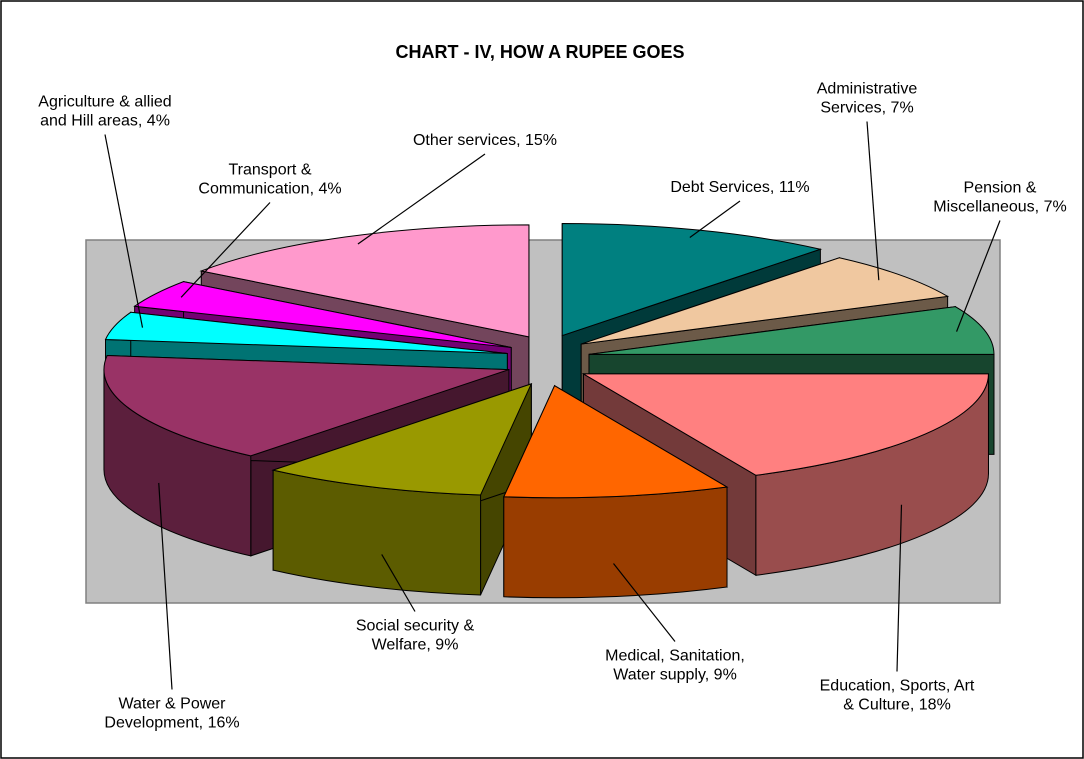 This screenshot has height=759, width=1084. I want to click on data-label: Water & Power Development, 16%, so click(171, 714).